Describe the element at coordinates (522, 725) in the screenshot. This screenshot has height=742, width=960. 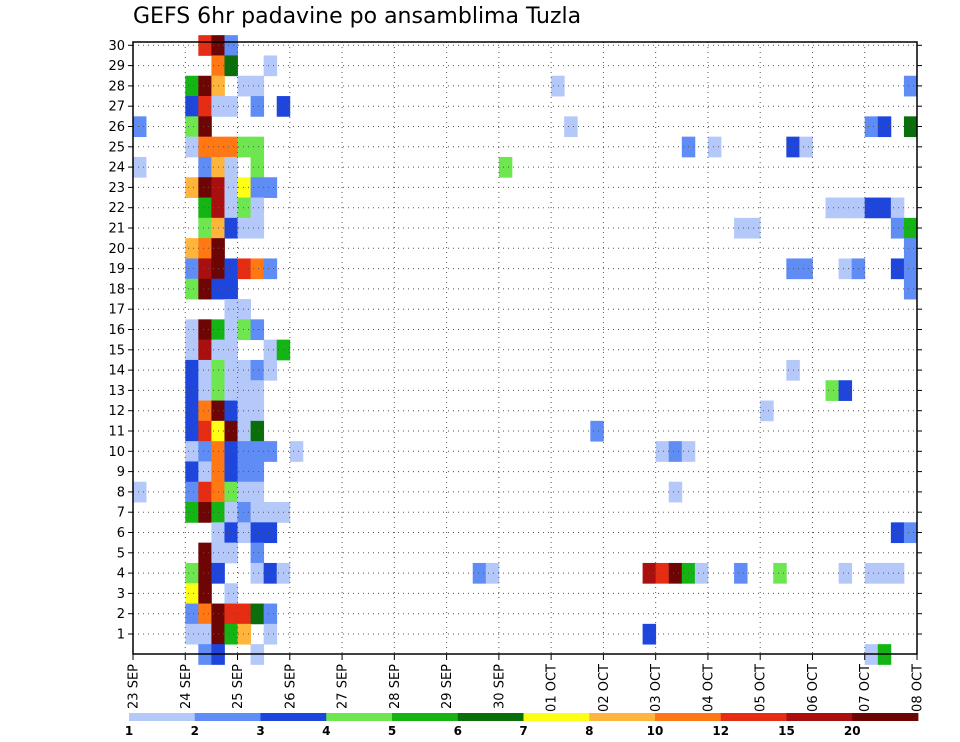
I see `colorbar: 1 2 3 4 5 6 7 8 10 12 15 20` at that location.